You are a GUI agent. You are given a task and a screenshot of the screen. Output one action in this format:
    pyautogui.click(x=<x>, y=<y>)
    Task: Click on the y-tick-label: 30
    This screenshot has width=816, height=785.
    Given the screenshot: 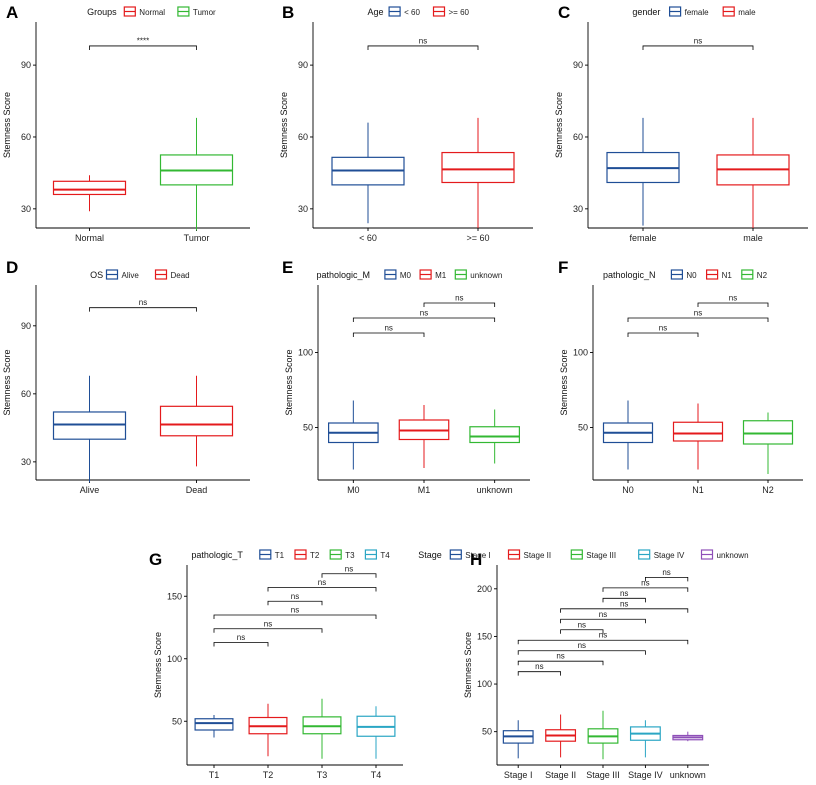 What is the action you would take?
    pyautogui.click(x=578, y=209)
    